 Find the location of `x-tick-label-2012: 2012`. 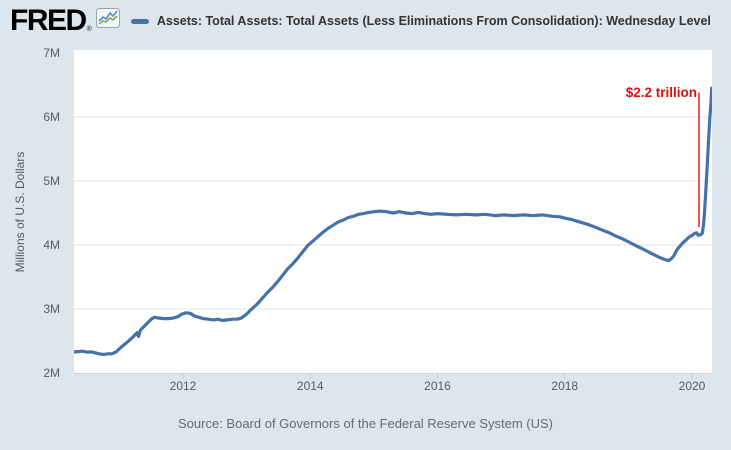

x-tick-label-2012: 2012 is located at coordinates (183, 386).